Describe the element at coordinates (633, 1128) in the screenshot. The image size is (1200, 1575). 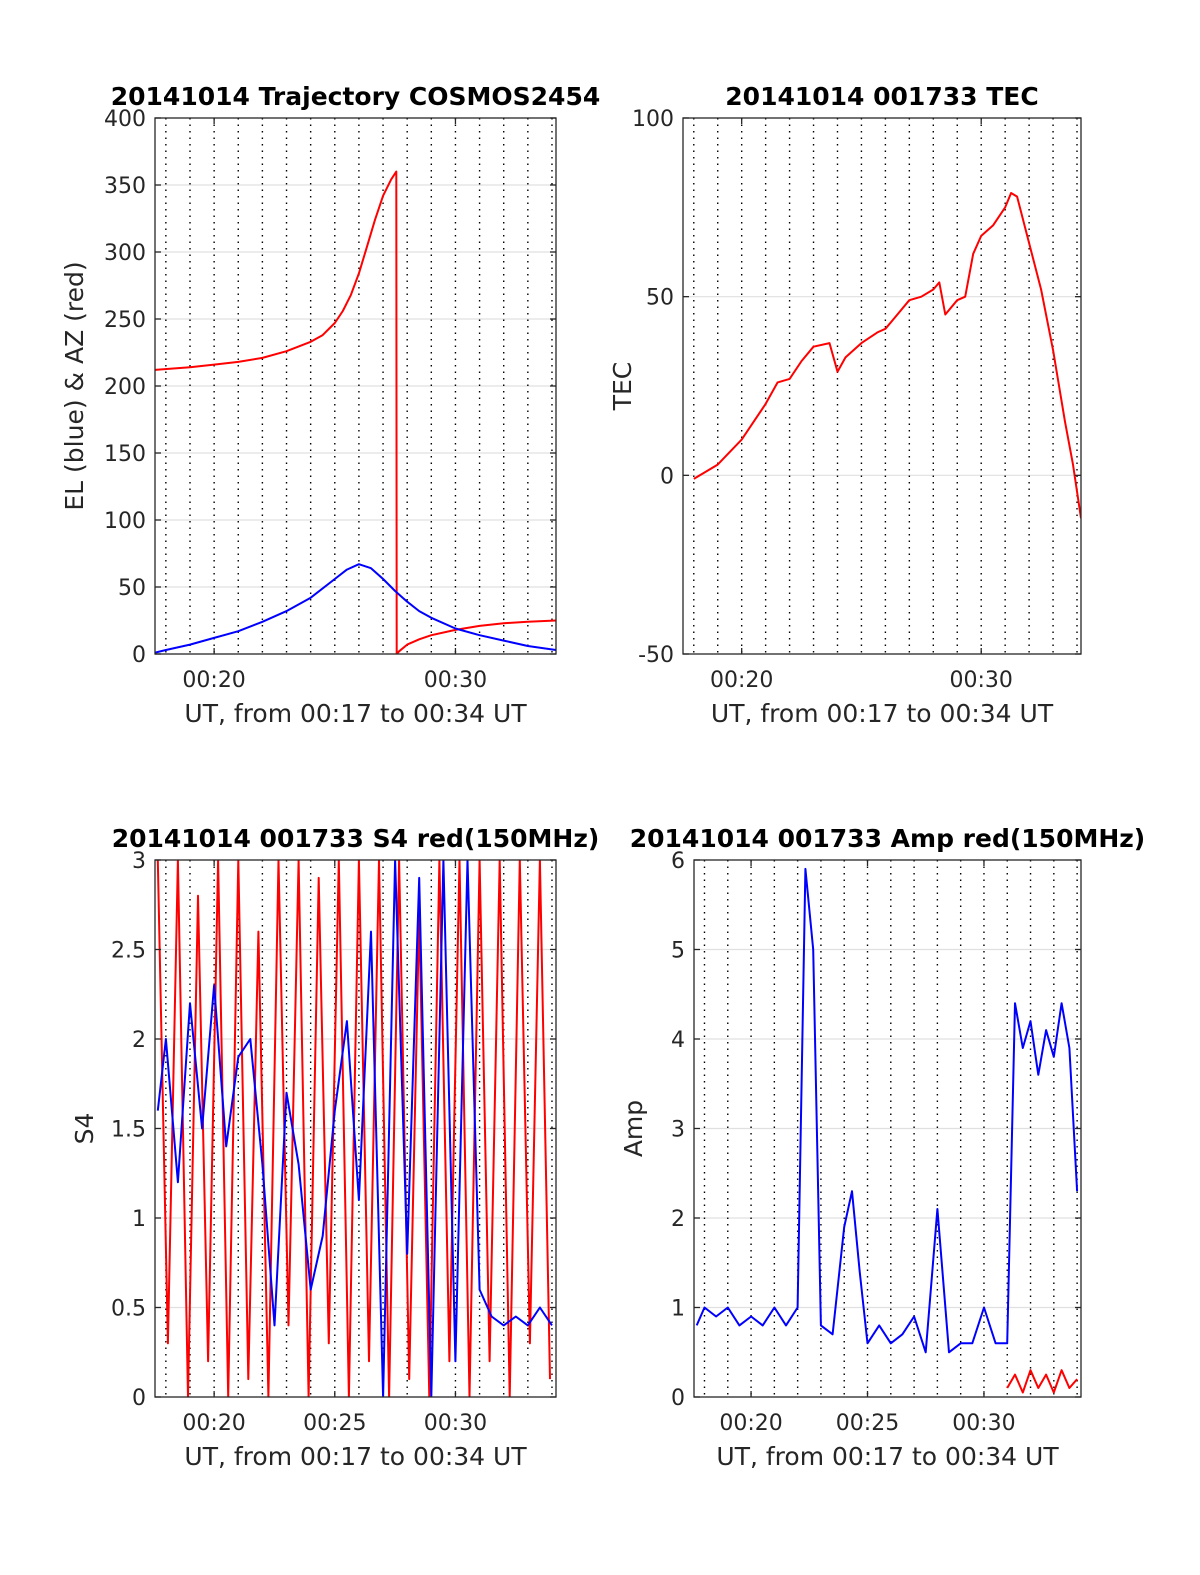
I see `y-axis-label: Amp` at that location.